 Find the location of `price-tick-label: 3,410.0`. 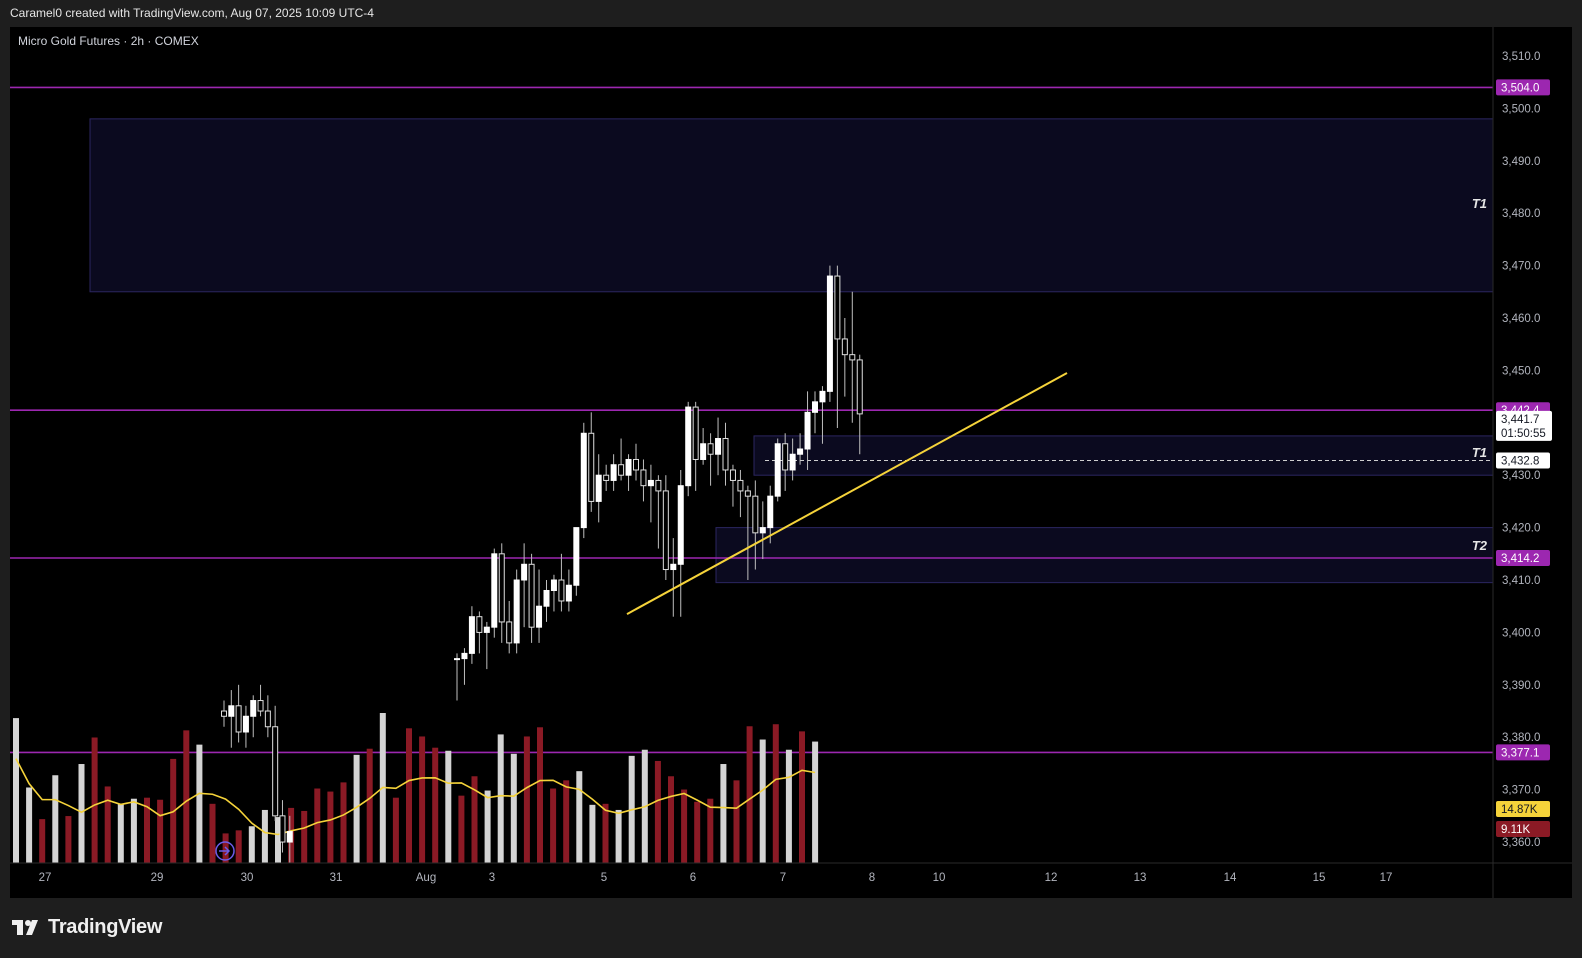

price-tick-label: 3,410.0 is located at coordinates (1521, 581).